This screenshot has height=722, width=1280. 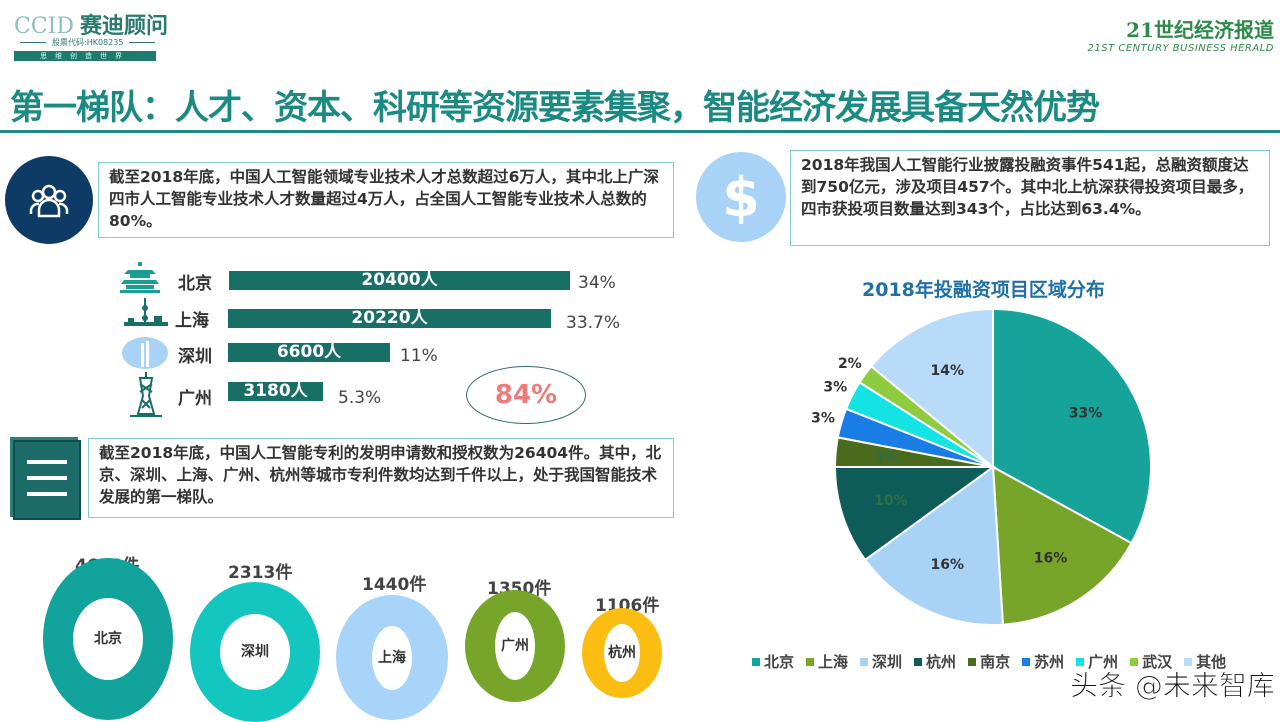 I want to click on legend-label: 上海, so click(x=833, y=662).